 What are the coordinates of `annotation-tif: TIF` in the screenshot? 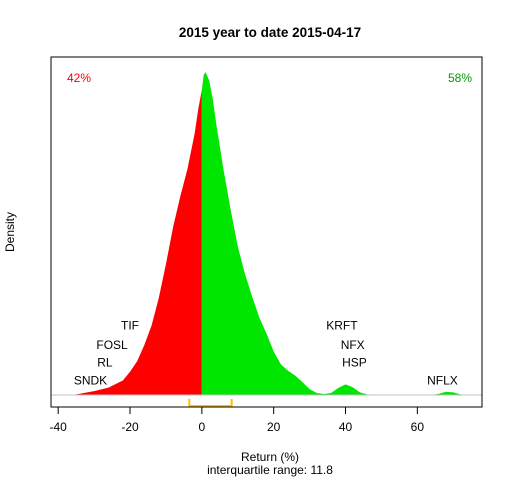 It's located at (130, 326).